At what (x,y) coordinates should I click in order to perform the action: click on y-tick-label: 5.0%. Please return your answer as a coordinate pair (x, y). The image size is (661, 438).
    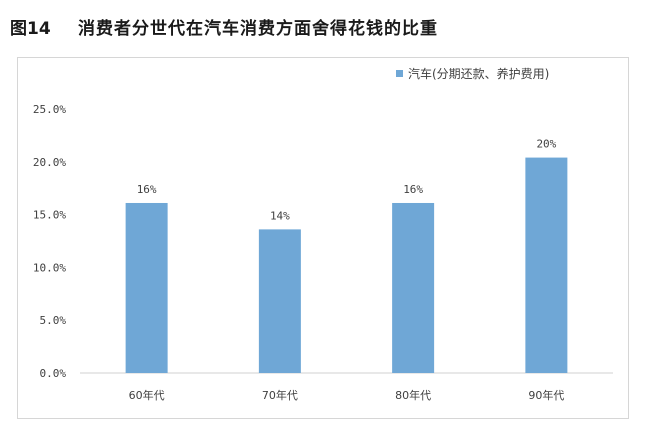
    Looking at the image, I should click on (53, 320).